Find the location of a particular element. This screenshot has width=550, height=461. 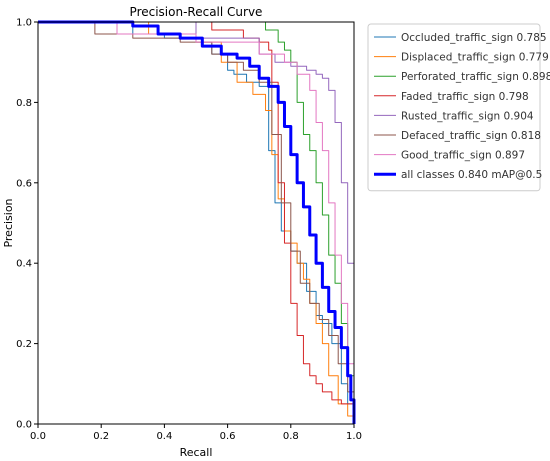

x-tick-label: 0.0 is located at coordinates (38, 436).